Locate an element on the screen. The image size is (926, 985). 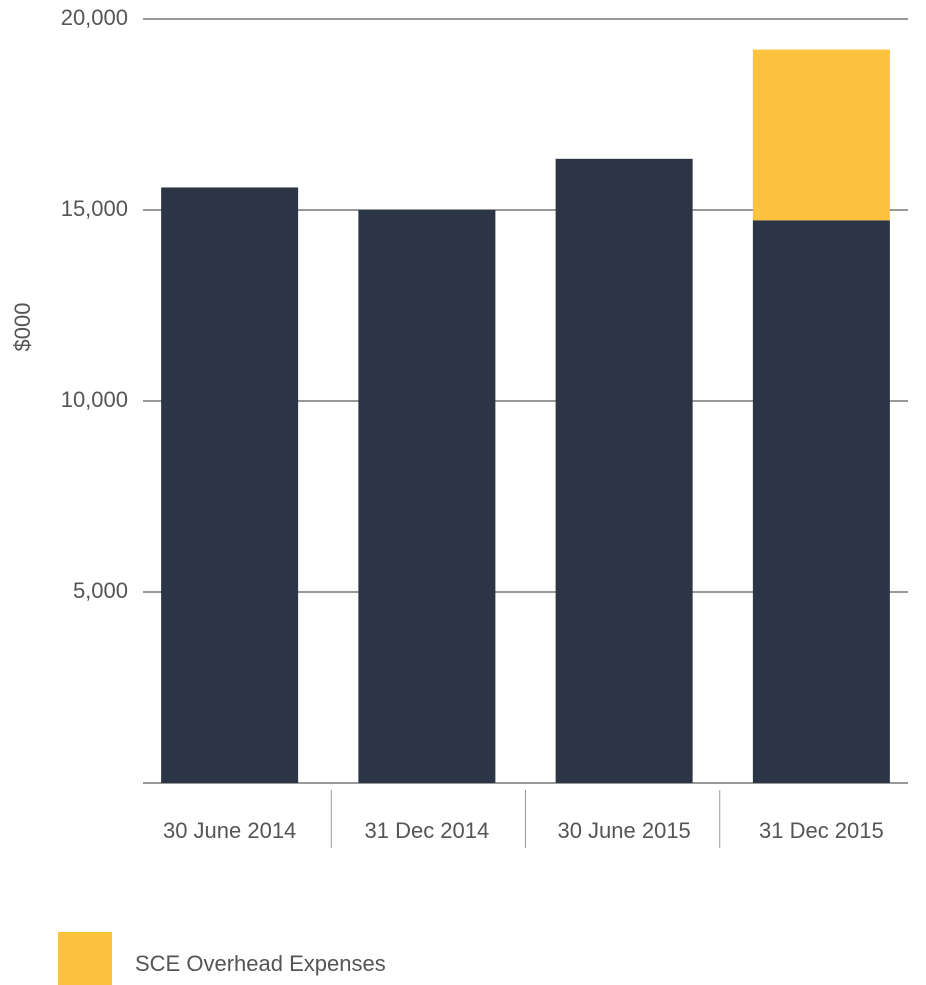
x-tick-label: 31 Dec 2015 is located at coordinates (821, 830).